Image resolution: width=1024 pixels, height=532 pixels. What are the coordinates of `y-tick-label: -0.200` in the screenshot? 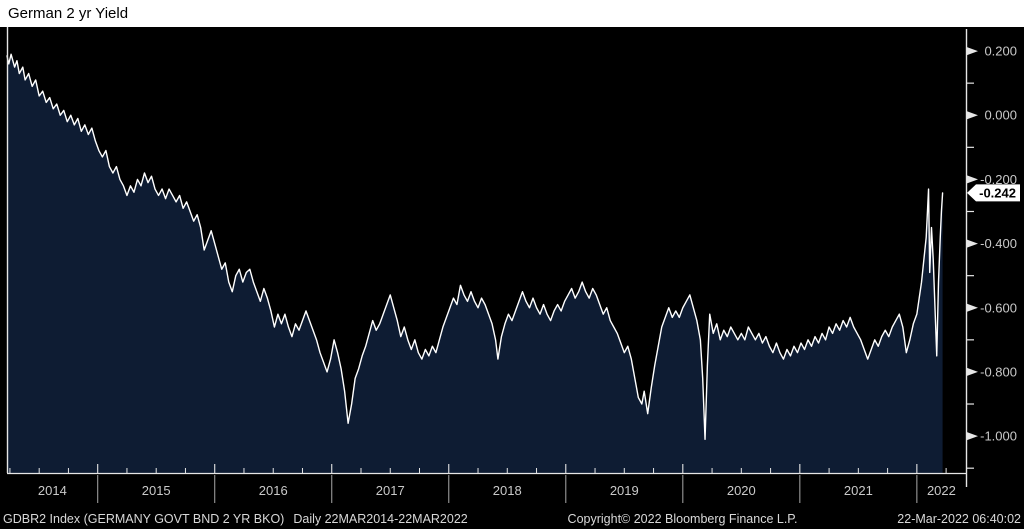 It's located at (998, 179).